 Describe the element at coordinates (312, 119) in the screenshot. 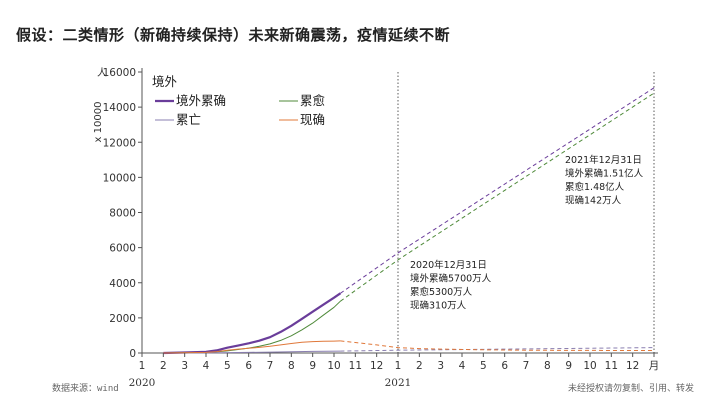

I see `legend-label: 现确` at that location.